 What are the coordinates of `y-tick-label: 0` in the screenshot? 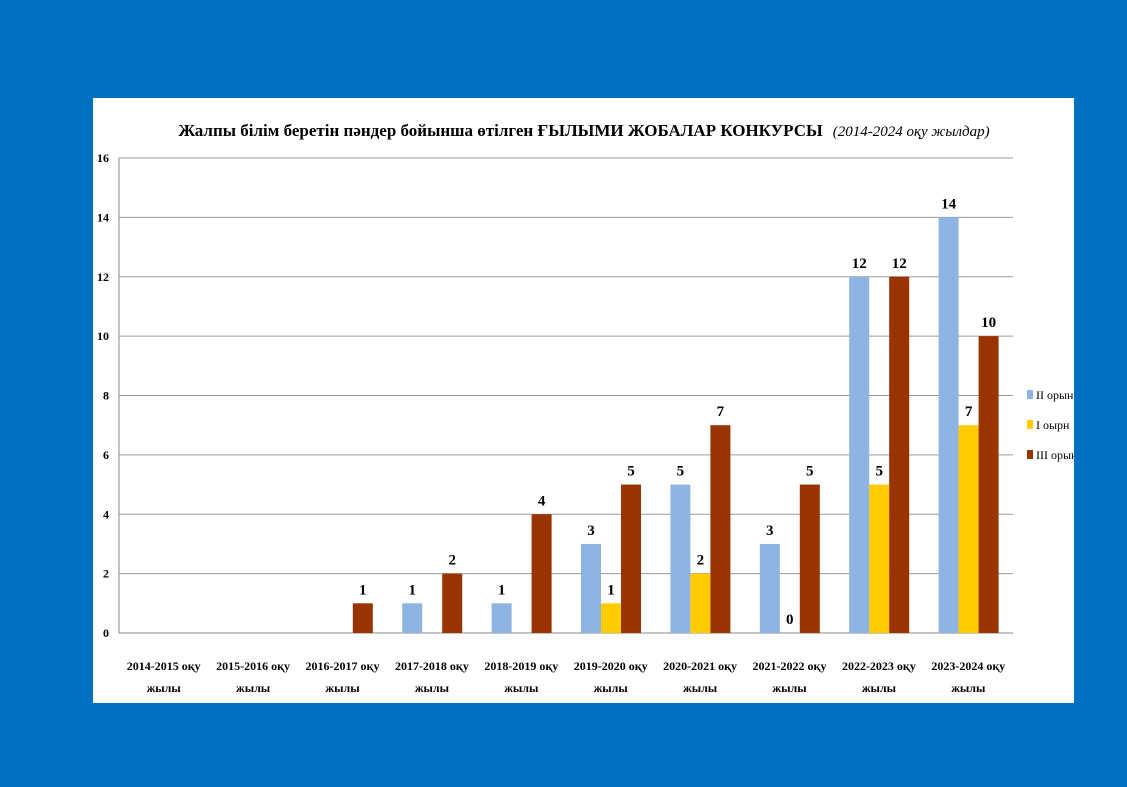 It's located at (106, 633).